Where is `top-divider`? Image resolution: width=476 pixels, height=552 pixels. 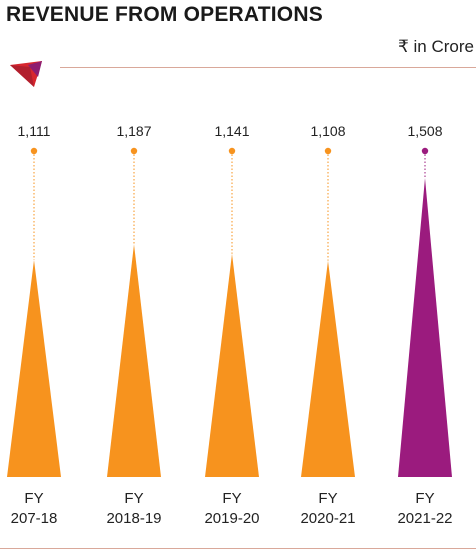 top-divider is located at coordinates (268, 67).